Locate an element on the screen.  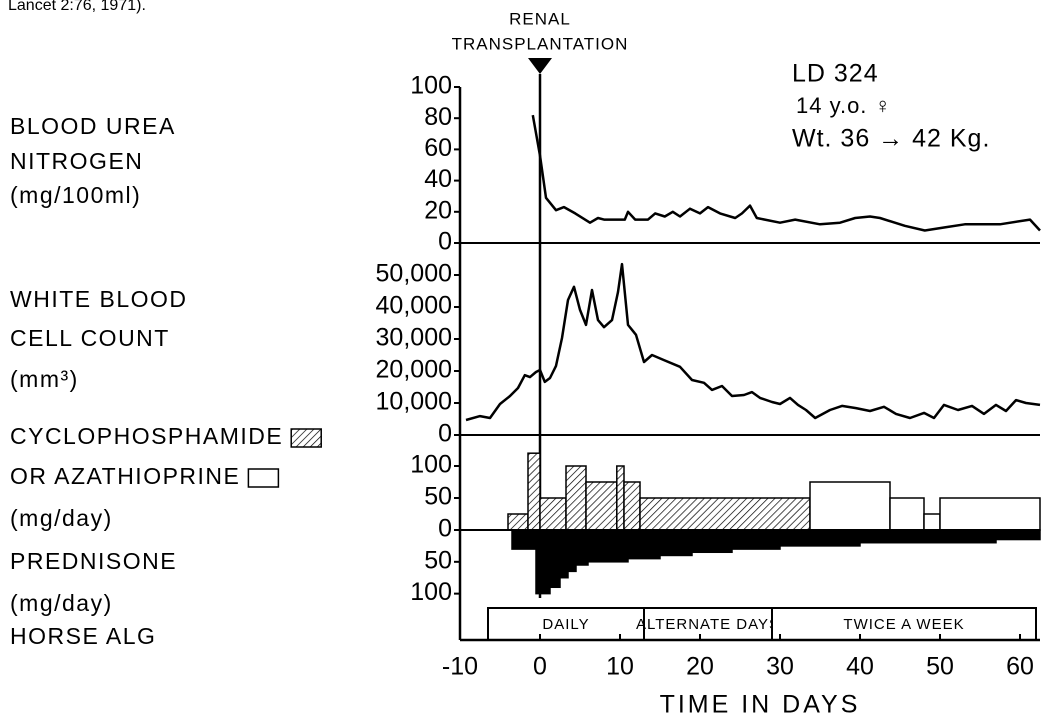
patient-info: 14 y.o. ♀ is located at coordinates (844, 105).